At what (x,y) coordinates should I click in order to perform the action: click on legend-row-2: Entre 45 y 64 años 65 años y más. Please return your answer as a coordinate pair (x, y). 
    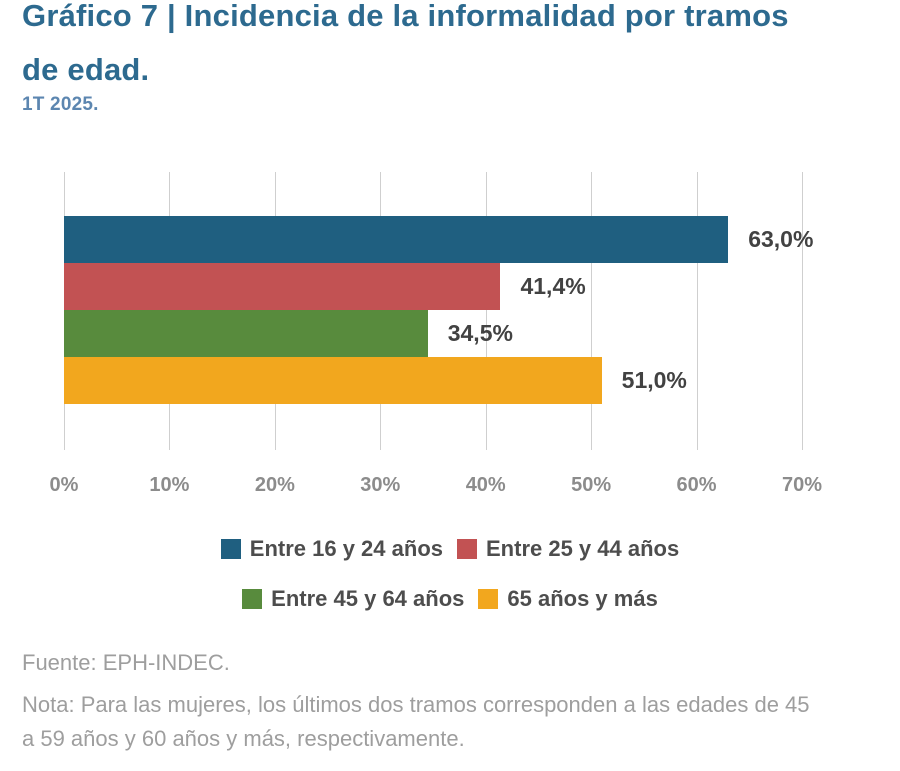
    Looking at the image, I should click on (450, 599).